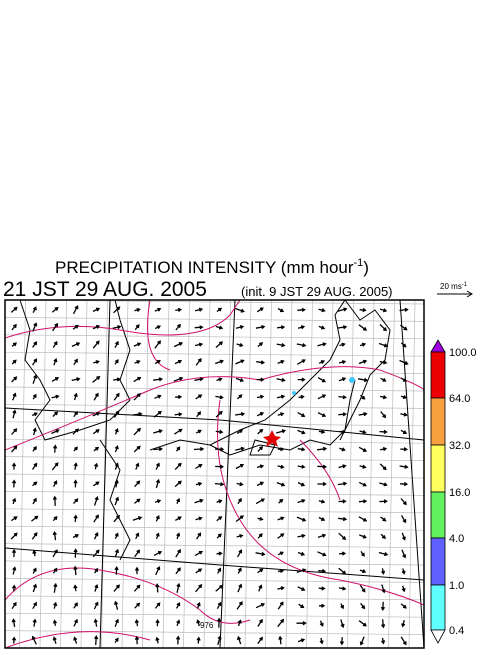 The width and height of the screenshot is (500, 655). What do you see at coordinates (456, 586) in the screenshot?
I see `colorbar-label: 1.0` at bounding box center [456, 586].